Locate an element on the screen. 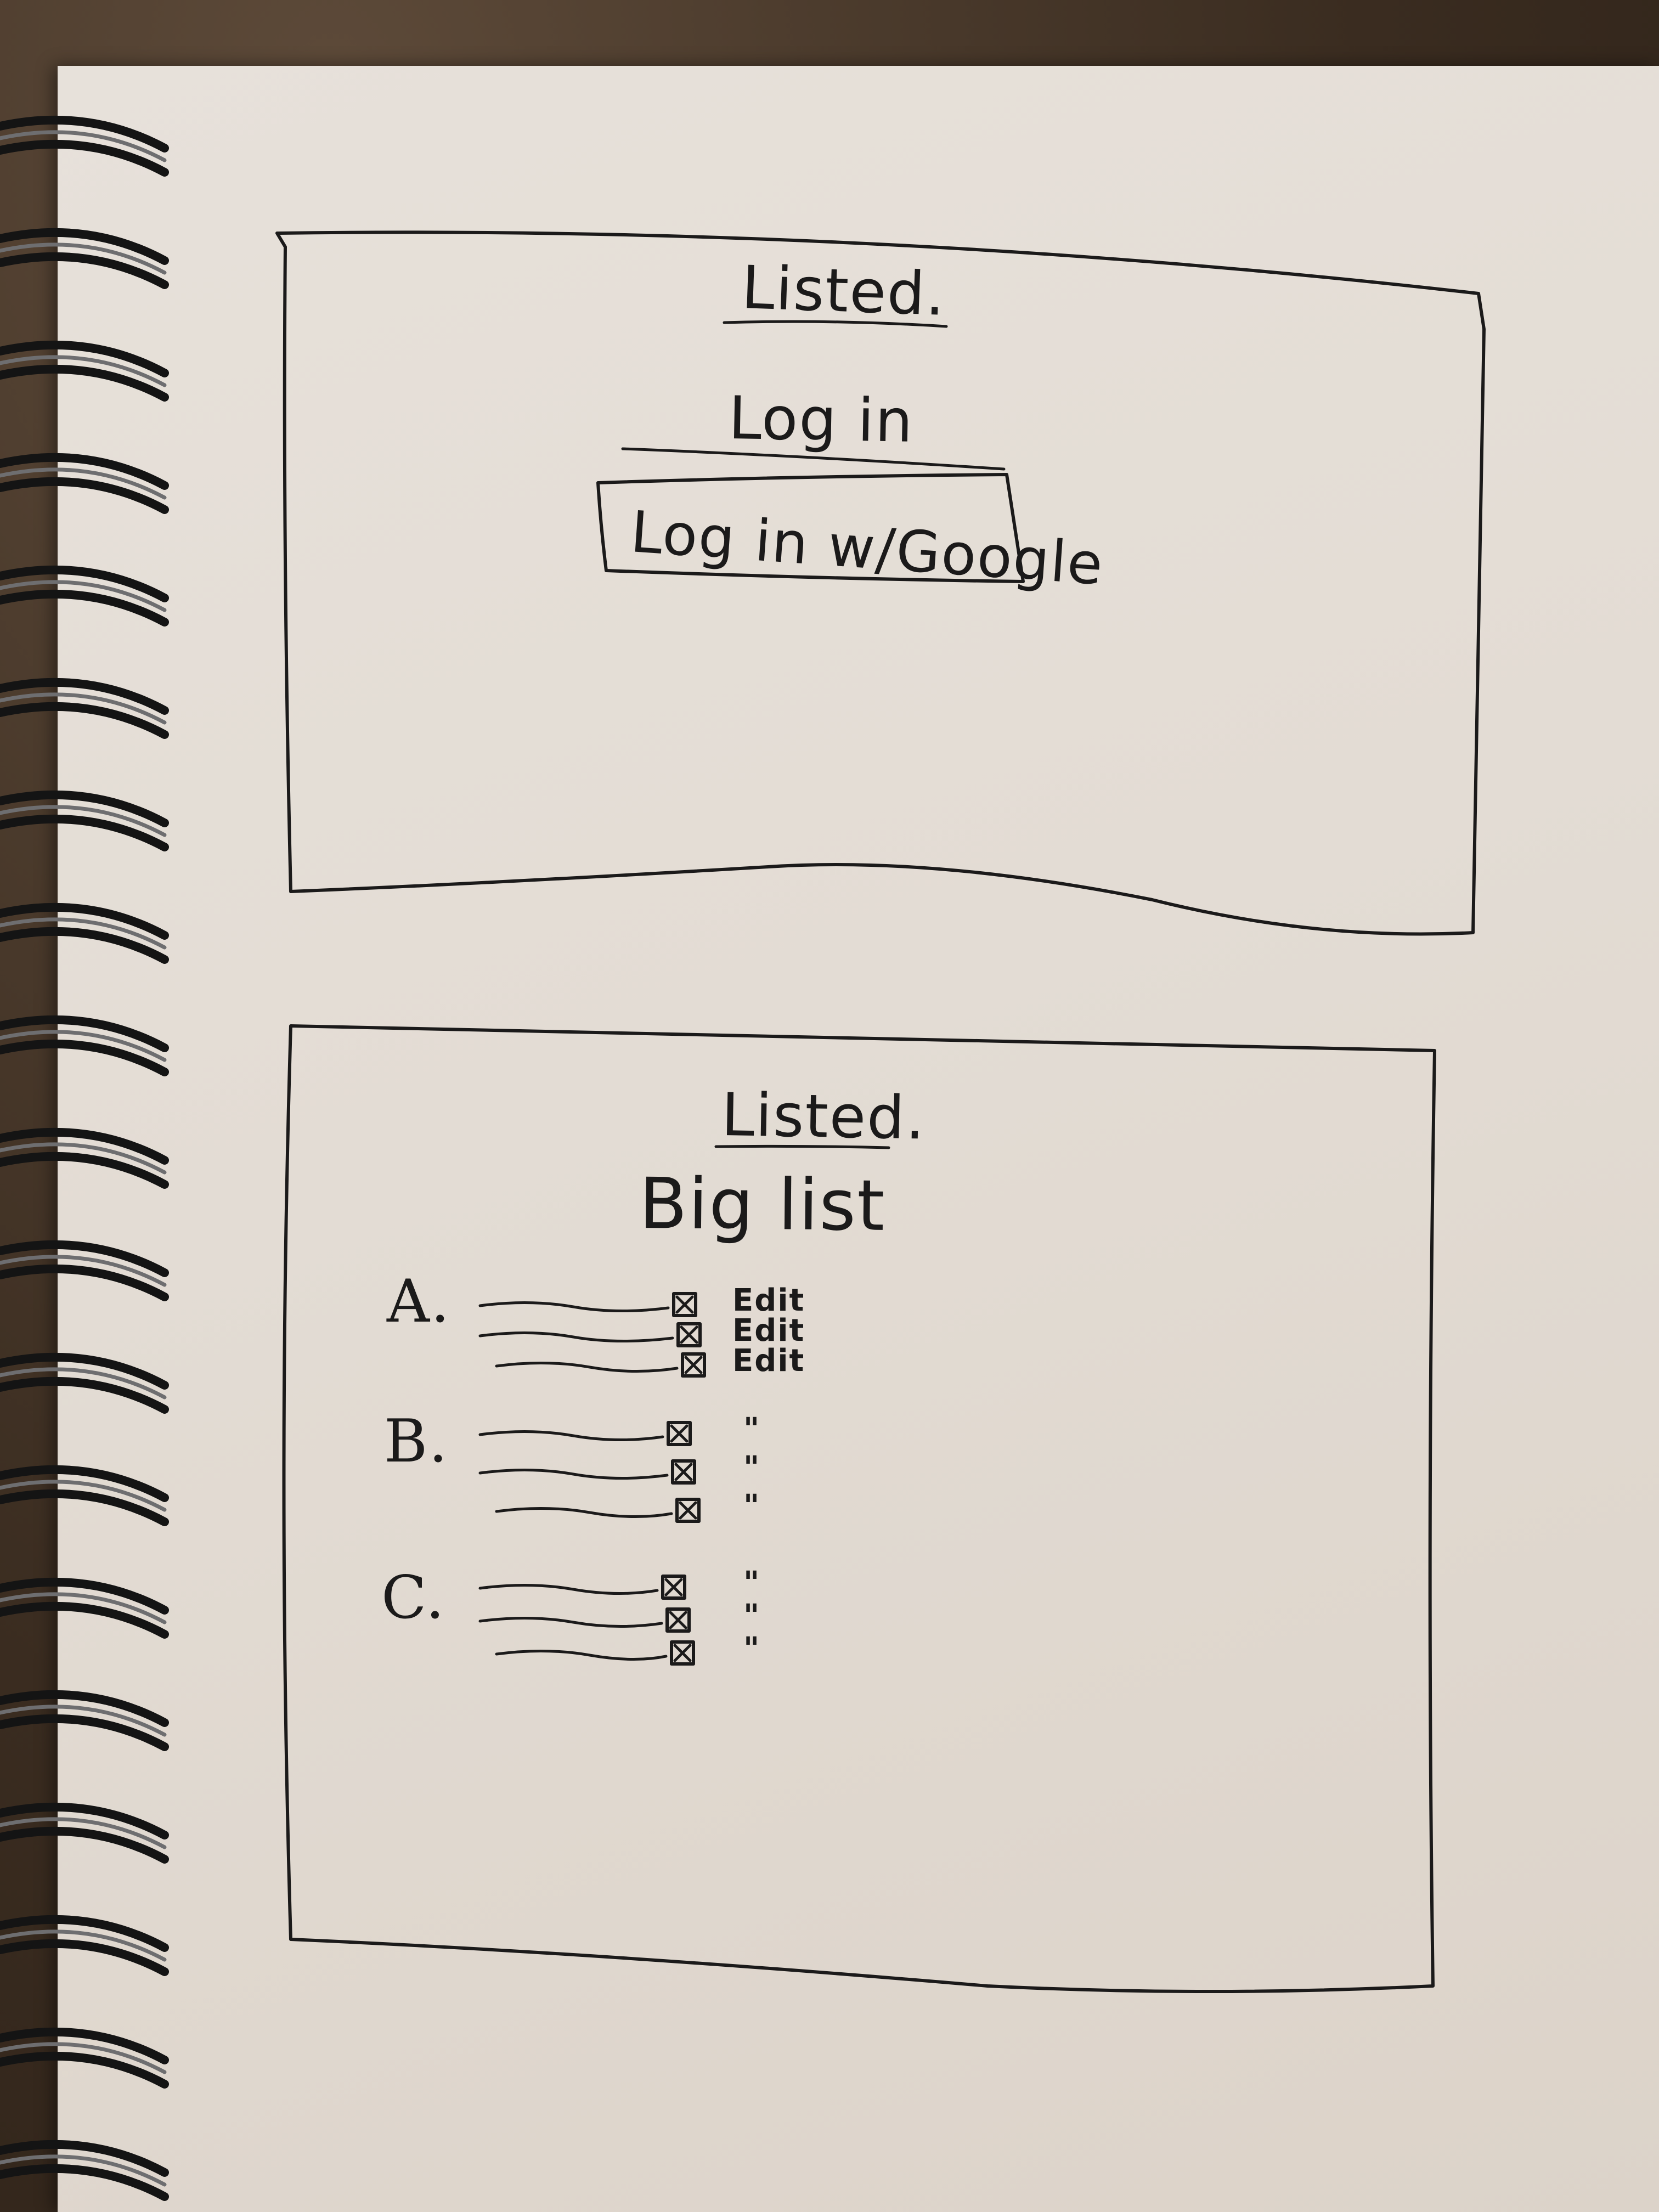 This screenshot has height=2212, width=1659. brand-underline-bottom is located at coordinates (802, 1146).